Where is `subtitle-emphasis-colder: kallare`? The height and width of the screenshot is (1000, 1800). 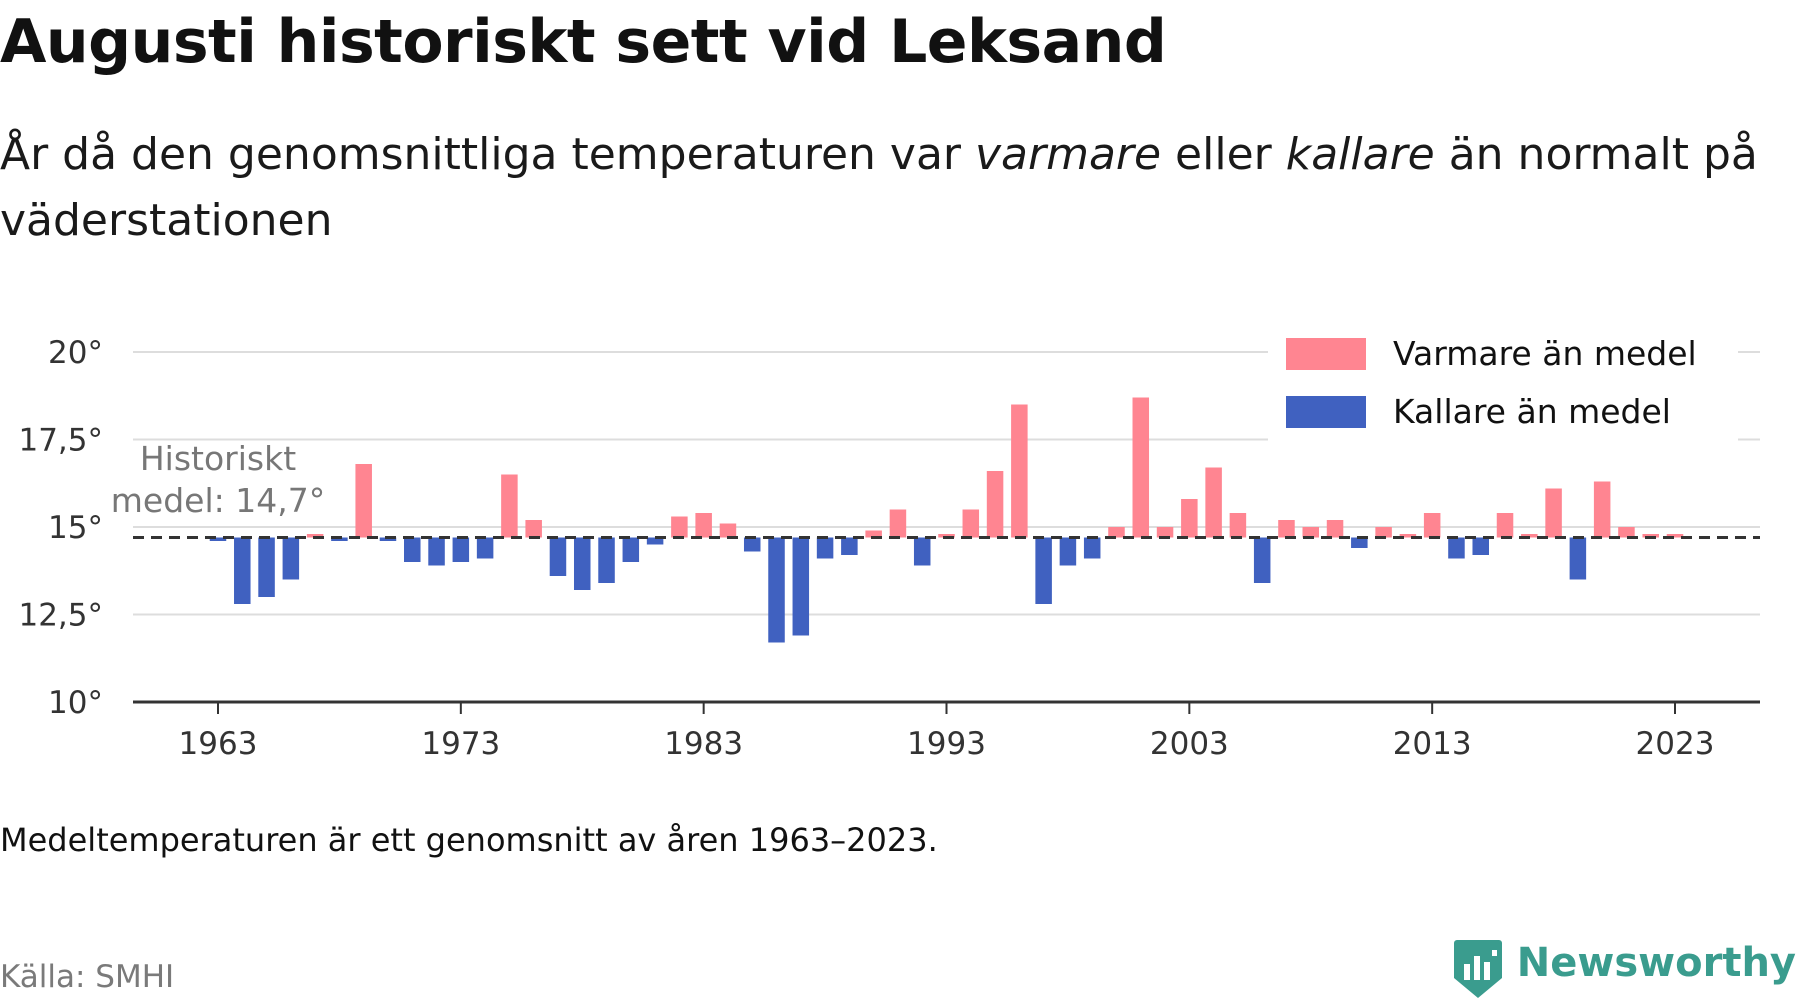 subtitle-emphasis-colder: kallare is located at coordinates (1360, 154).